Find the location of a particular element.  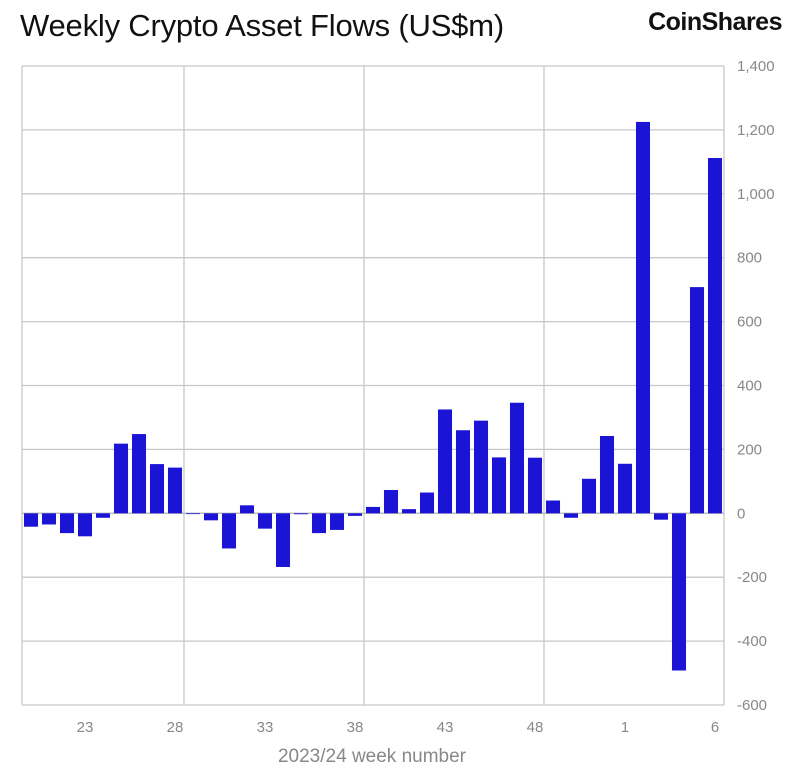

y-tick-label: -200 is located at coordinates (752, 577).